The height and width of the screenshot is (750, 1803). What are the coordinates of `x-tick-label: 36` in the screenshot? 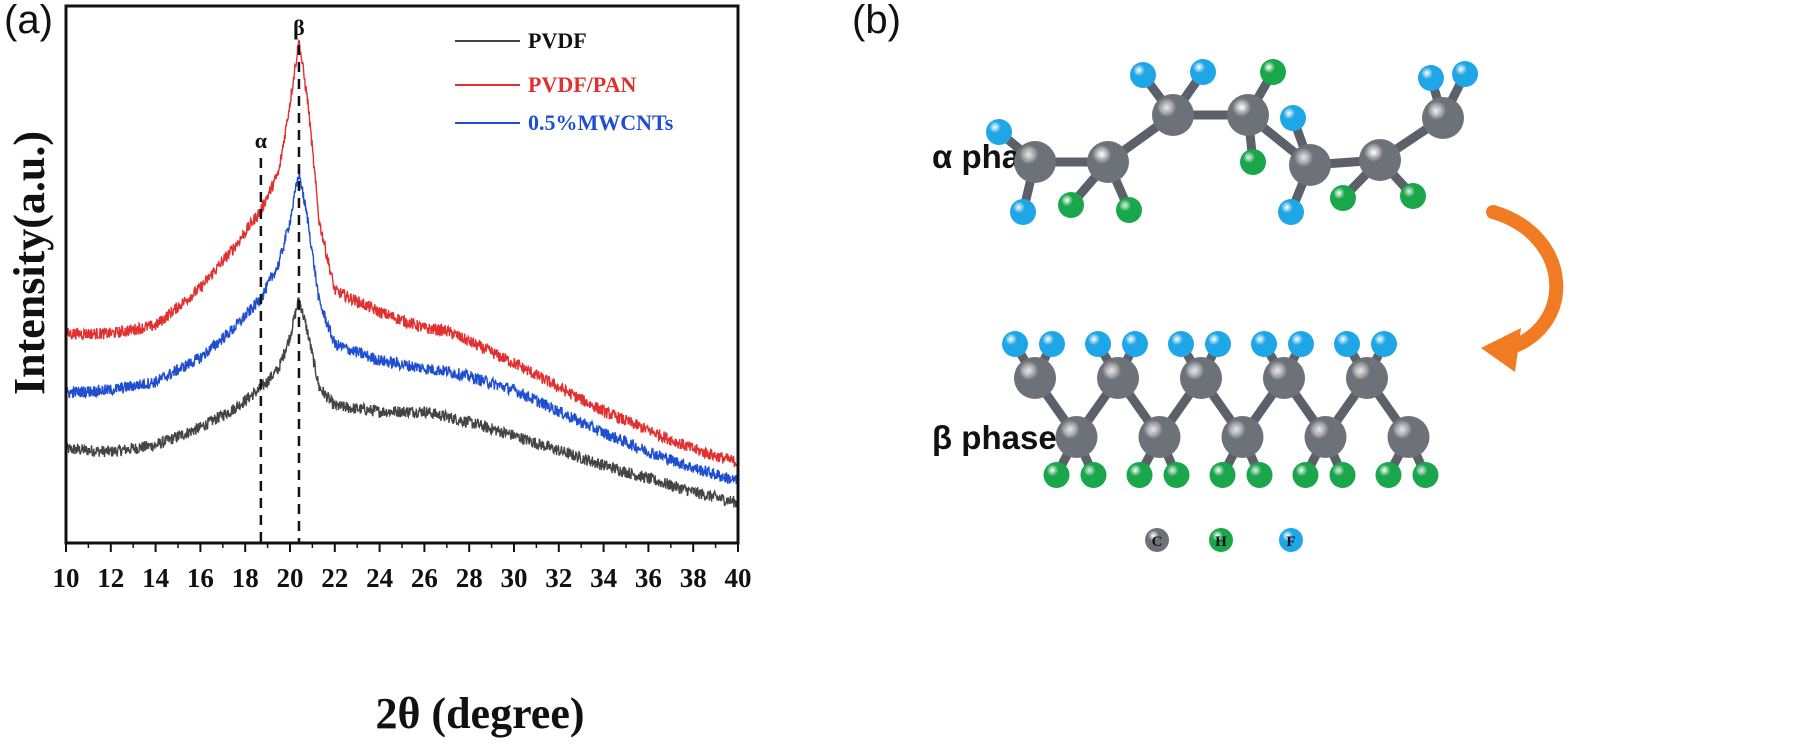 It's located at (648, 578).